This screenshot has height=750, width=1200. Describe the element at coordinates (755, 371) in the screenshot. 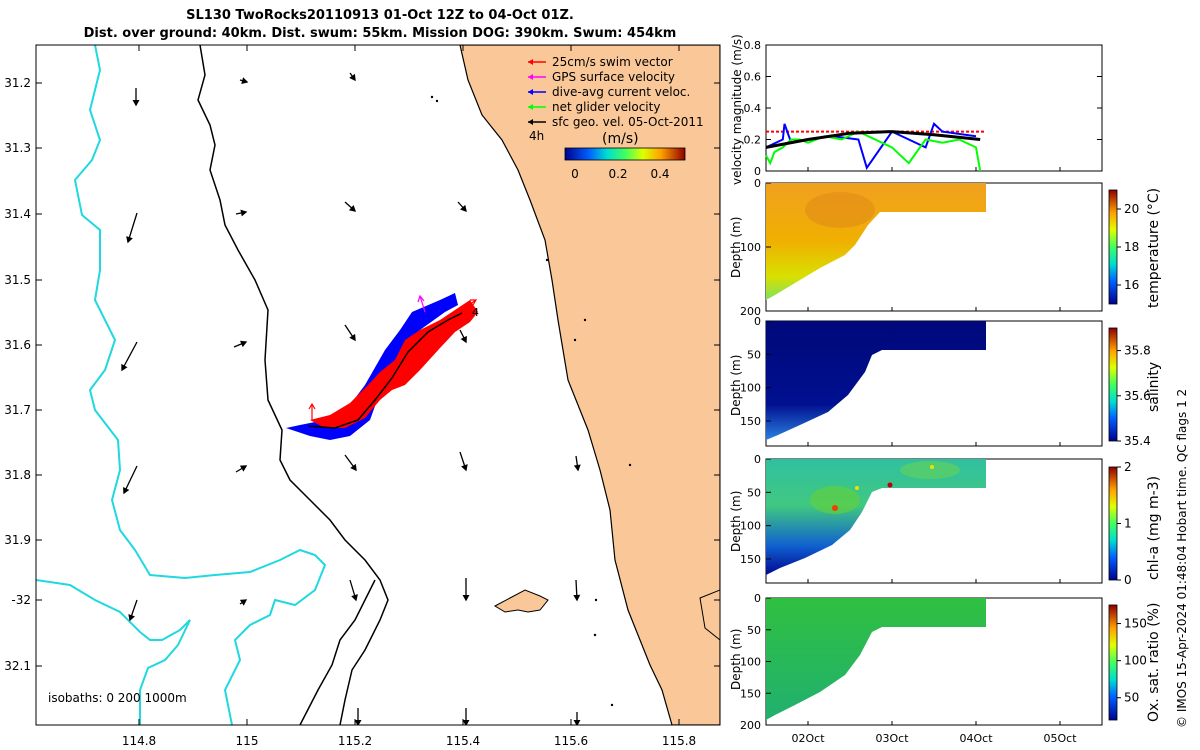

I see `salinity-y-ticks: 0 50 100 150` at that location.